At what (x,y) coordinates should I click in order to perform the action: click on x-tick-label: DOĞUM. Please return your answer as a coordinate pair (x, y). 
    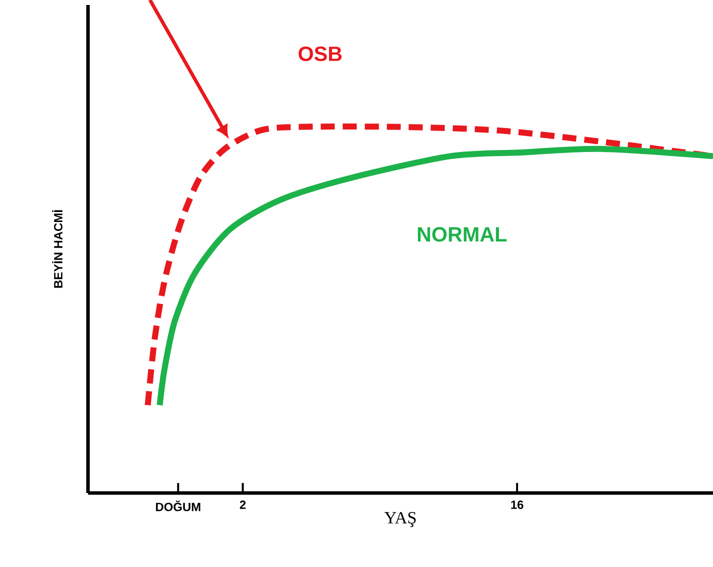
    Looking at the image, I should click on (178, 506).